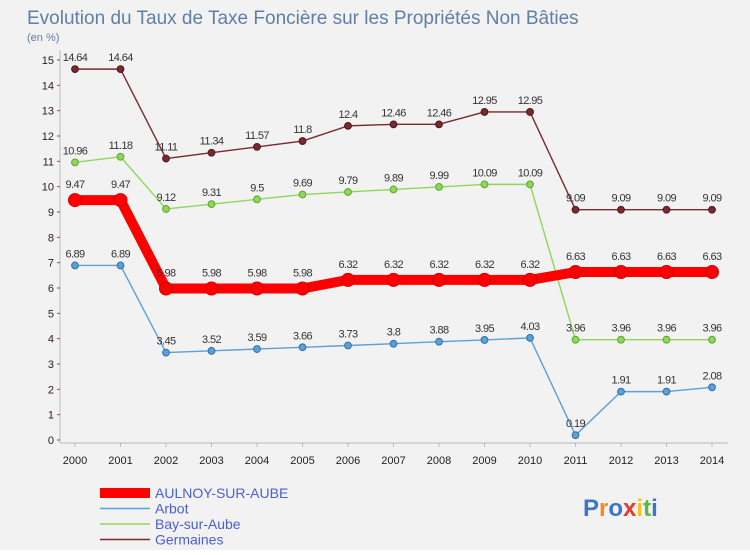  Describe the element at coordinates (211, 193) in the screenshot. I see `data-label-bay-sur-aube: 9.31` at that location.